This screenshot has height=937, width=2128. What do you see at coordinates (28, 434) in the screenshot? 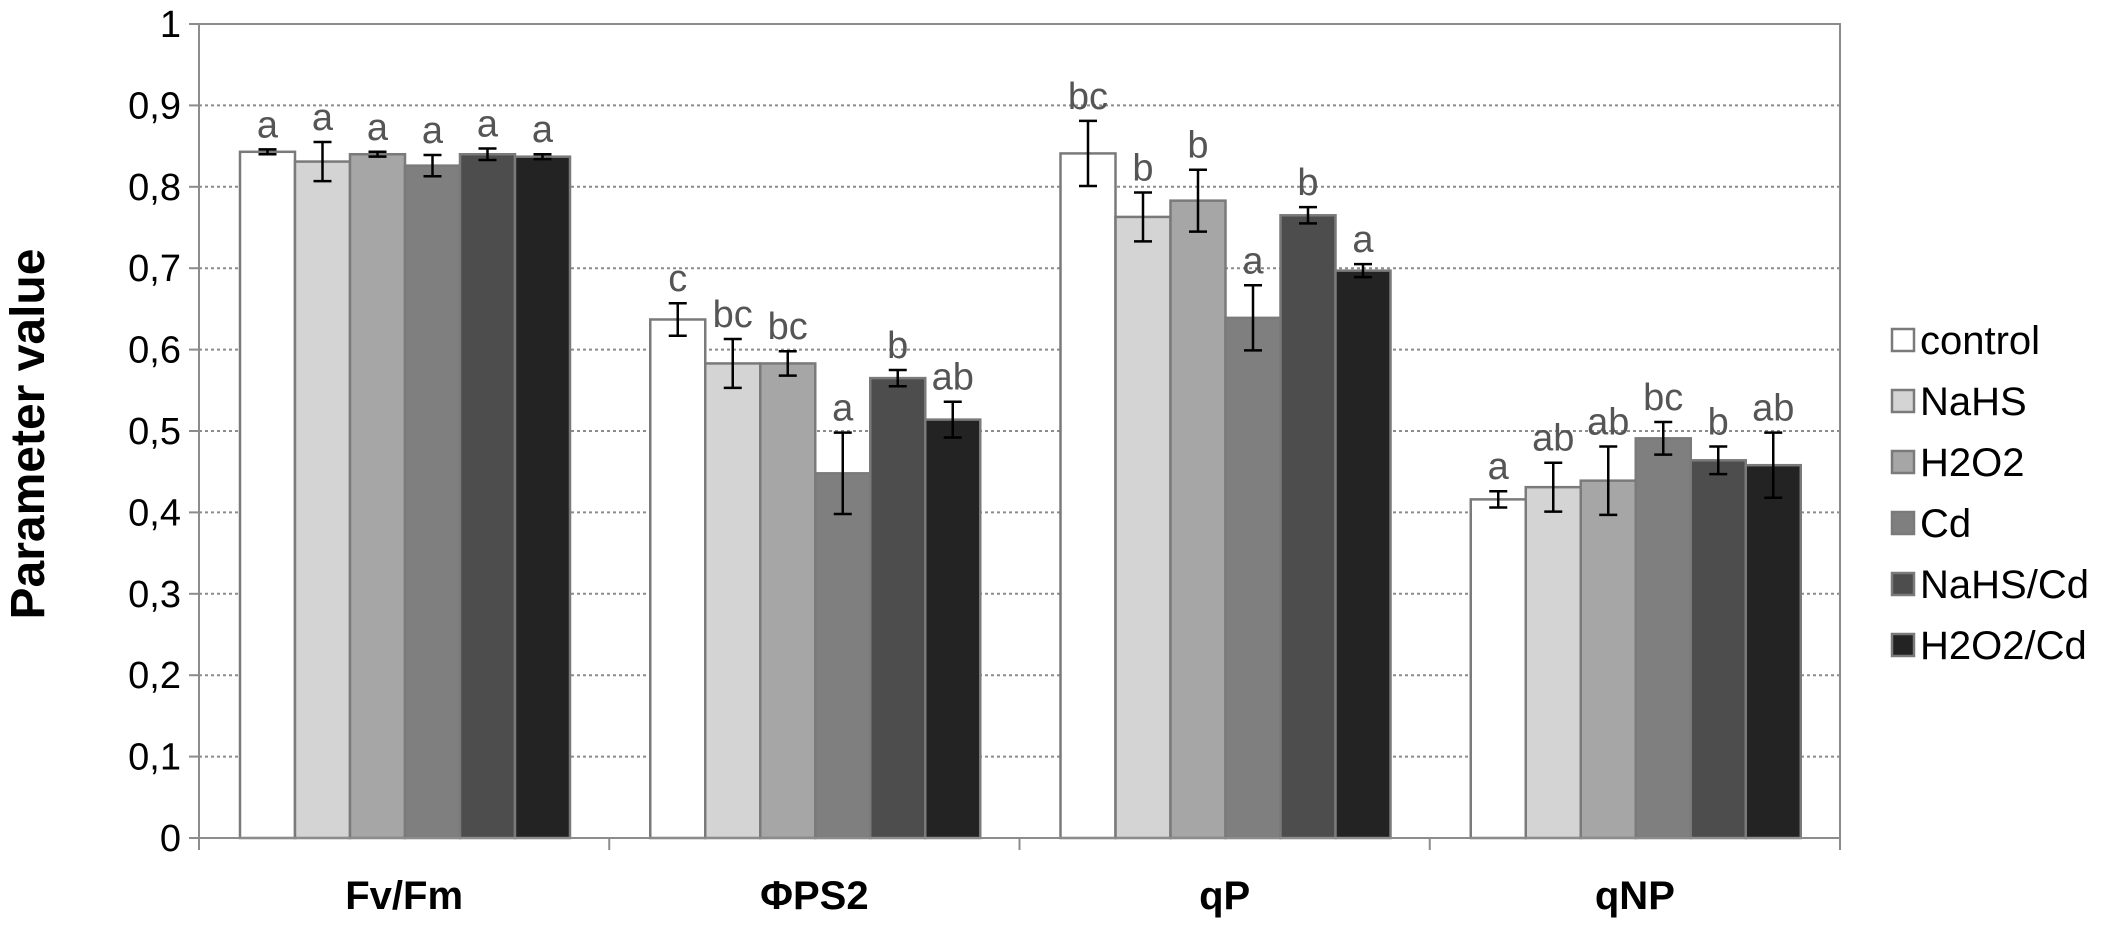
I see `y-axis-title: Parameter value` at bounding box center [28, 434].